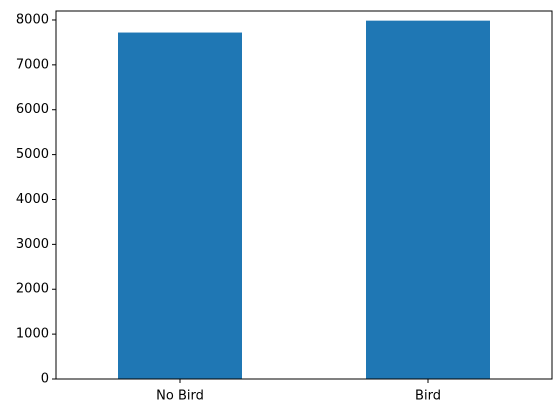  What do you see at coordinates (45, 379) in the screenshot?
I see `y-tick-label: 0` at bounding box center [45, 379].